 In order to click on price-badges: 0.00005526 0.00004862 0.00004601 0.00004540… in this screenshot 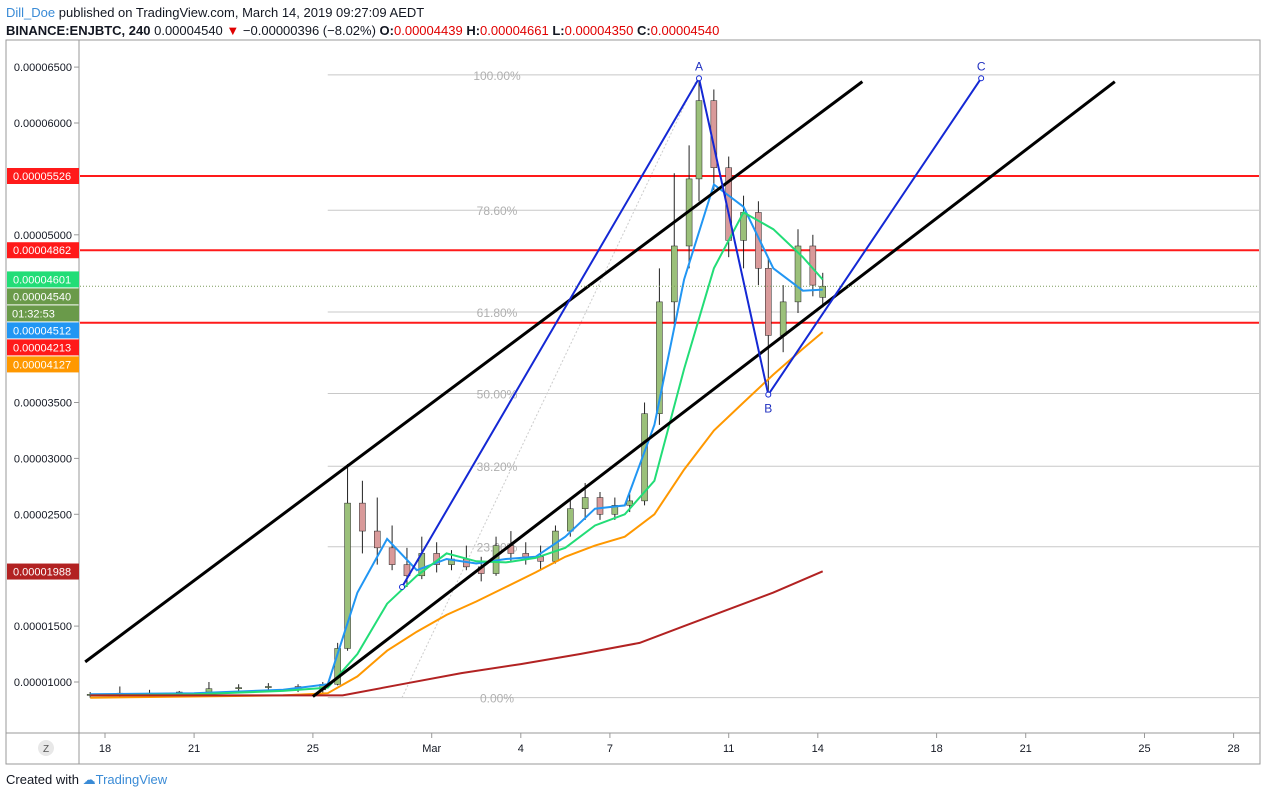, I will do `click(43, 373)`.